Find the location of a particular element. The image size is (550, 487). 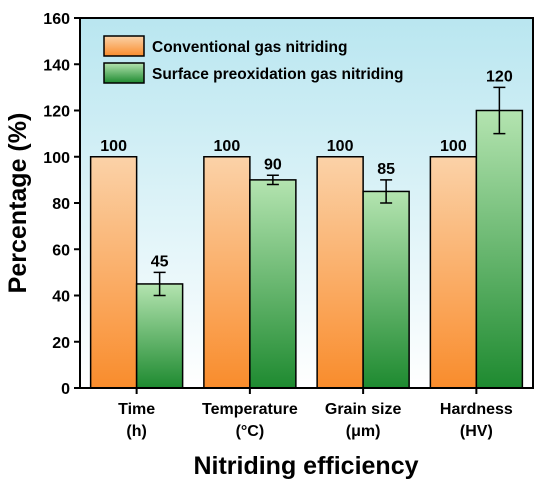

x-tick-label: Time is located at coordinates (136, 409).